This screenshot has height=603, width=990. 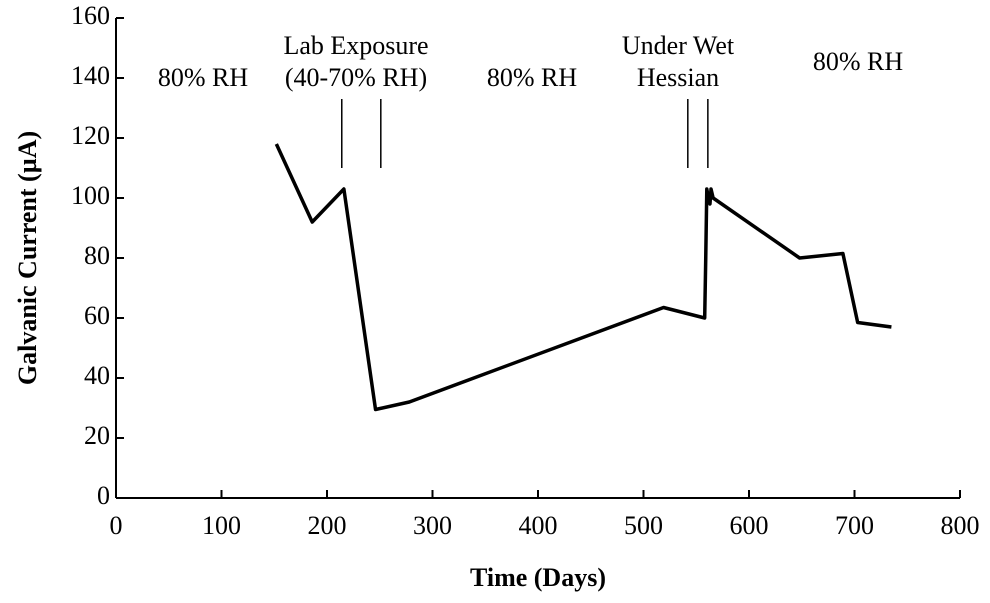 What do you see at coordinates (27, 258) in the screenshot?
I see `y-axis-title: Galvanic Current (µA)` at bounding box center [27, 258].